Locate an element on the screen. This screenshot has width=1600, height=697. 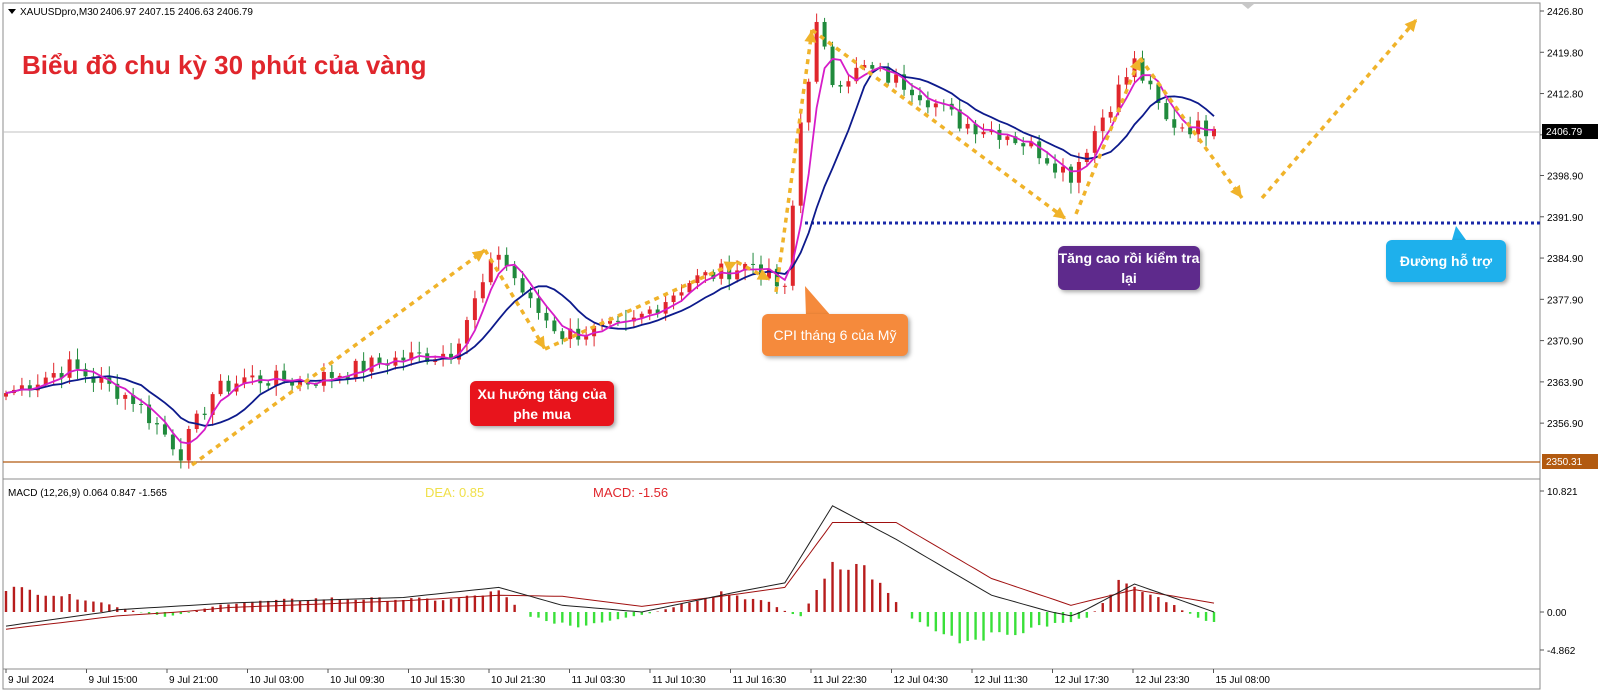
price-tick-label: 2356.90 is located at coordinates (1565, 424).